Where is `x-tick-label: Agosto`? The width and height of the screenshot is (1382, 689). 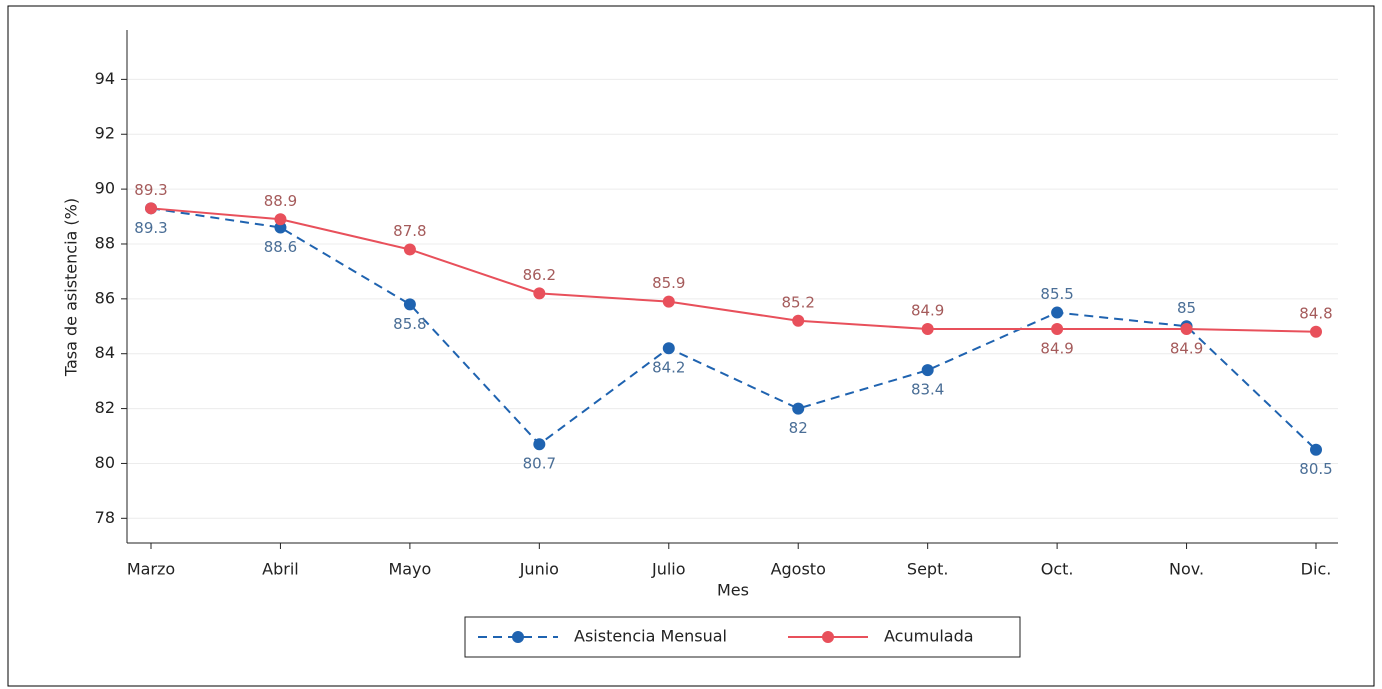
x-tick-label: Agosto is located at coordinates (798, 569).